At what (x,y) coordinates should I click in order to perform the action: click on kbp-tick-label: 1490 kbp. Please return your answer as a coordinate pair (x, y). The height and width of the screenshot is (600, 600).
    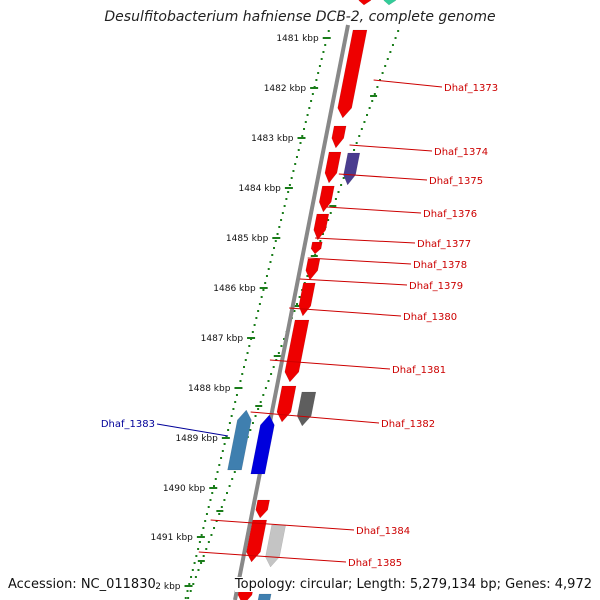
    Looking at the image, I should click on (184, 489).